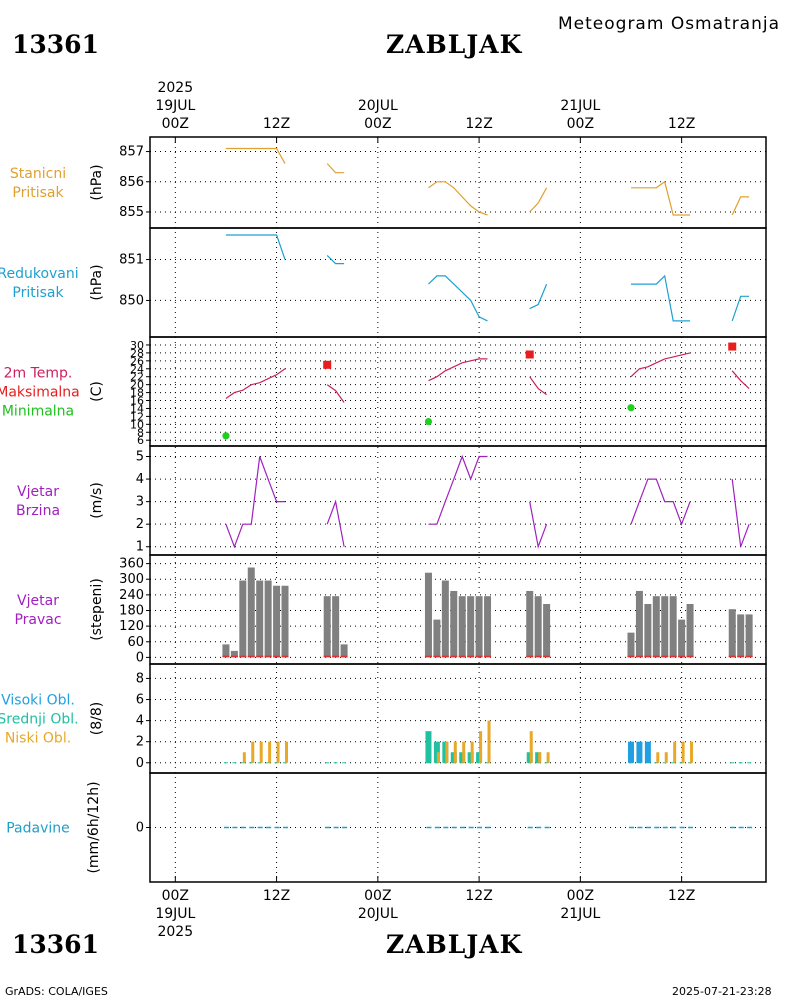 Image resolution: width=800 pixels, height=1000 pixels. I want to click on min-temp-marker, so click(631, 408).